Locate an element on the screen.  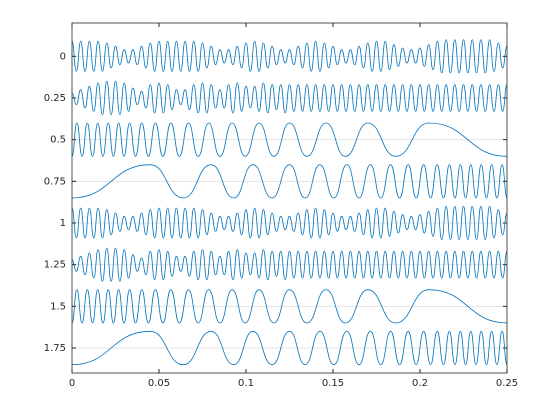
x-tick-label: 0.1 is located at coordinates (246, 383).